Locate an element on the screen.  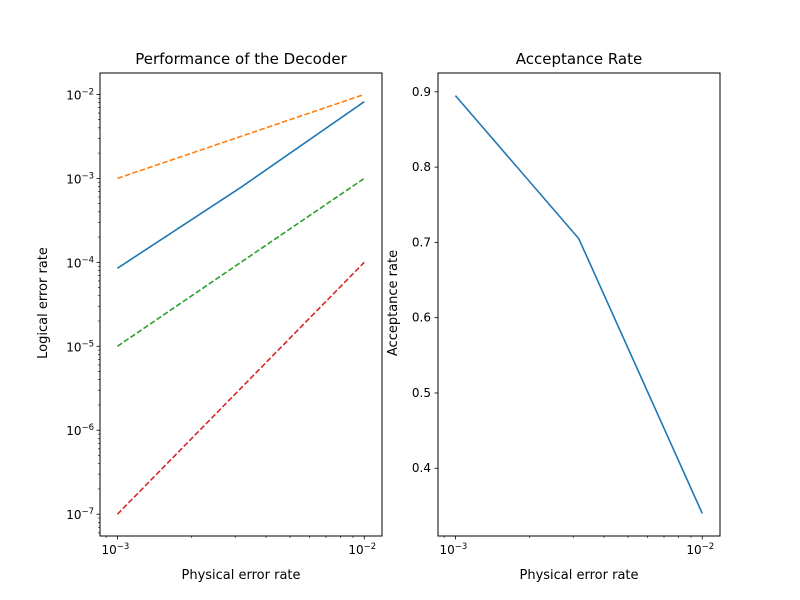
y-axis-label: Logical error rate is located at coordinates (43, 303).